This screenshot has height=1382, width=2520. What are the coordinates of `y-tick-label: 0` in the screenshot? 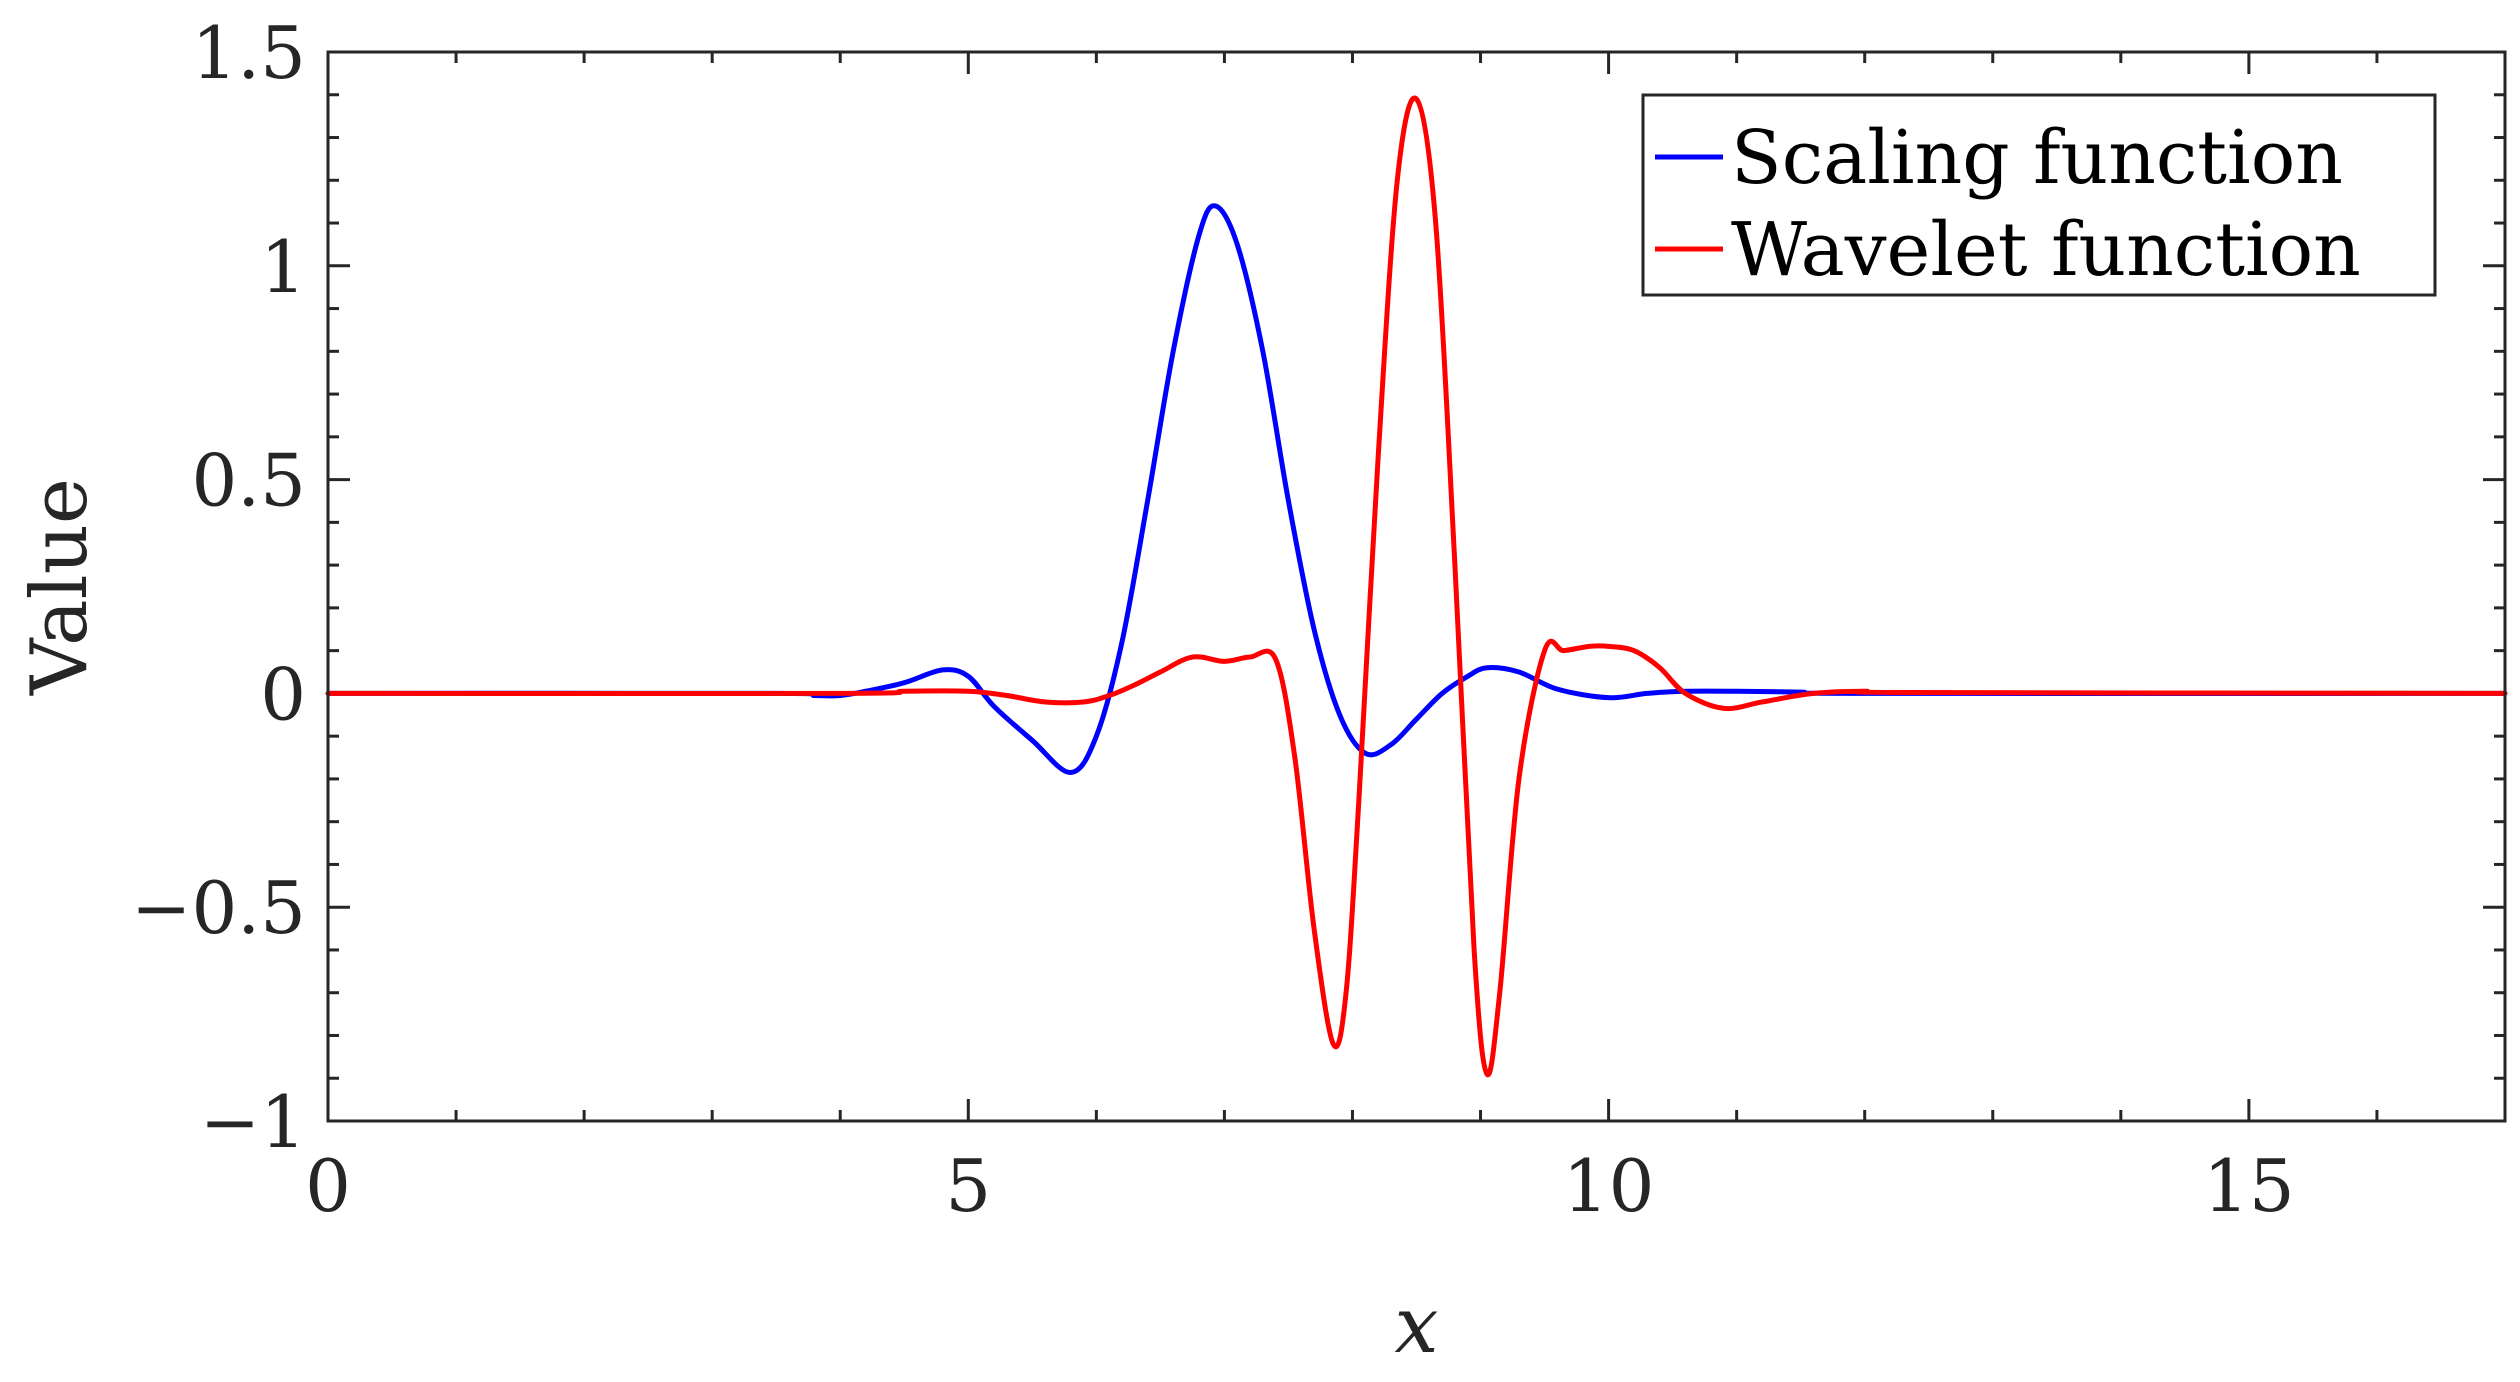 It's located at (283, 694).